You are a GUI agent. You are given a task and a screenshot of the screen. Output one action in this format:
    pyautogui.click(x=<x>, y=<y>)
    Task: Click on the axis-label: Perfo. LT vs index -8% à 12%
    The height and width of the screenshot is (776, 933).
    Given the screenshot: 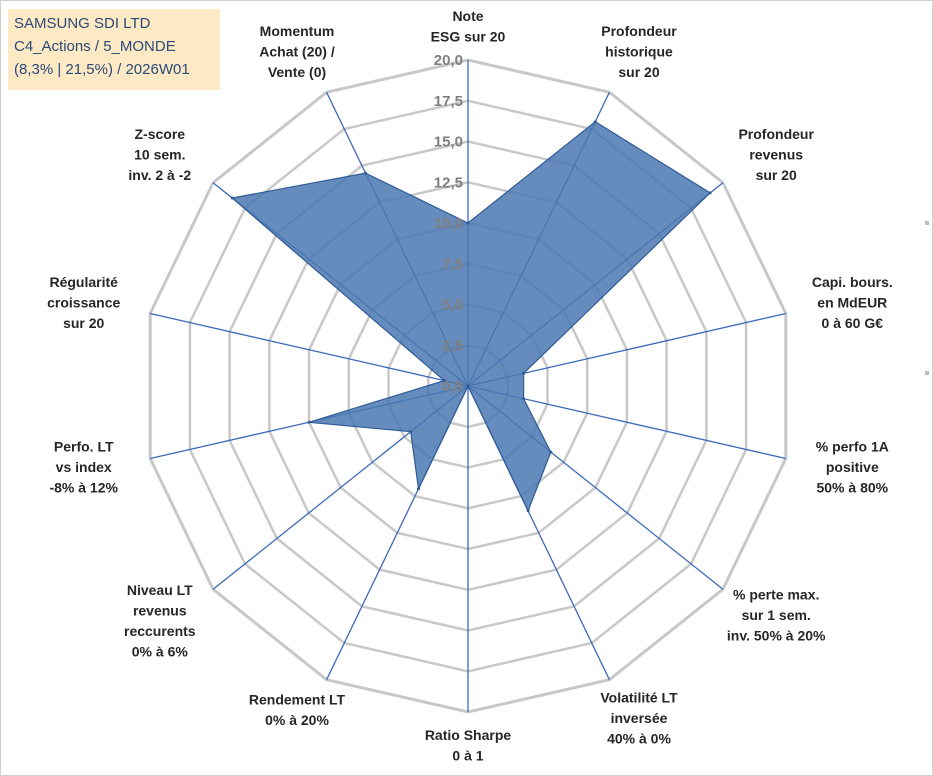 What is the action you would take?
    pyautogui.click(x=83, y=467)
    